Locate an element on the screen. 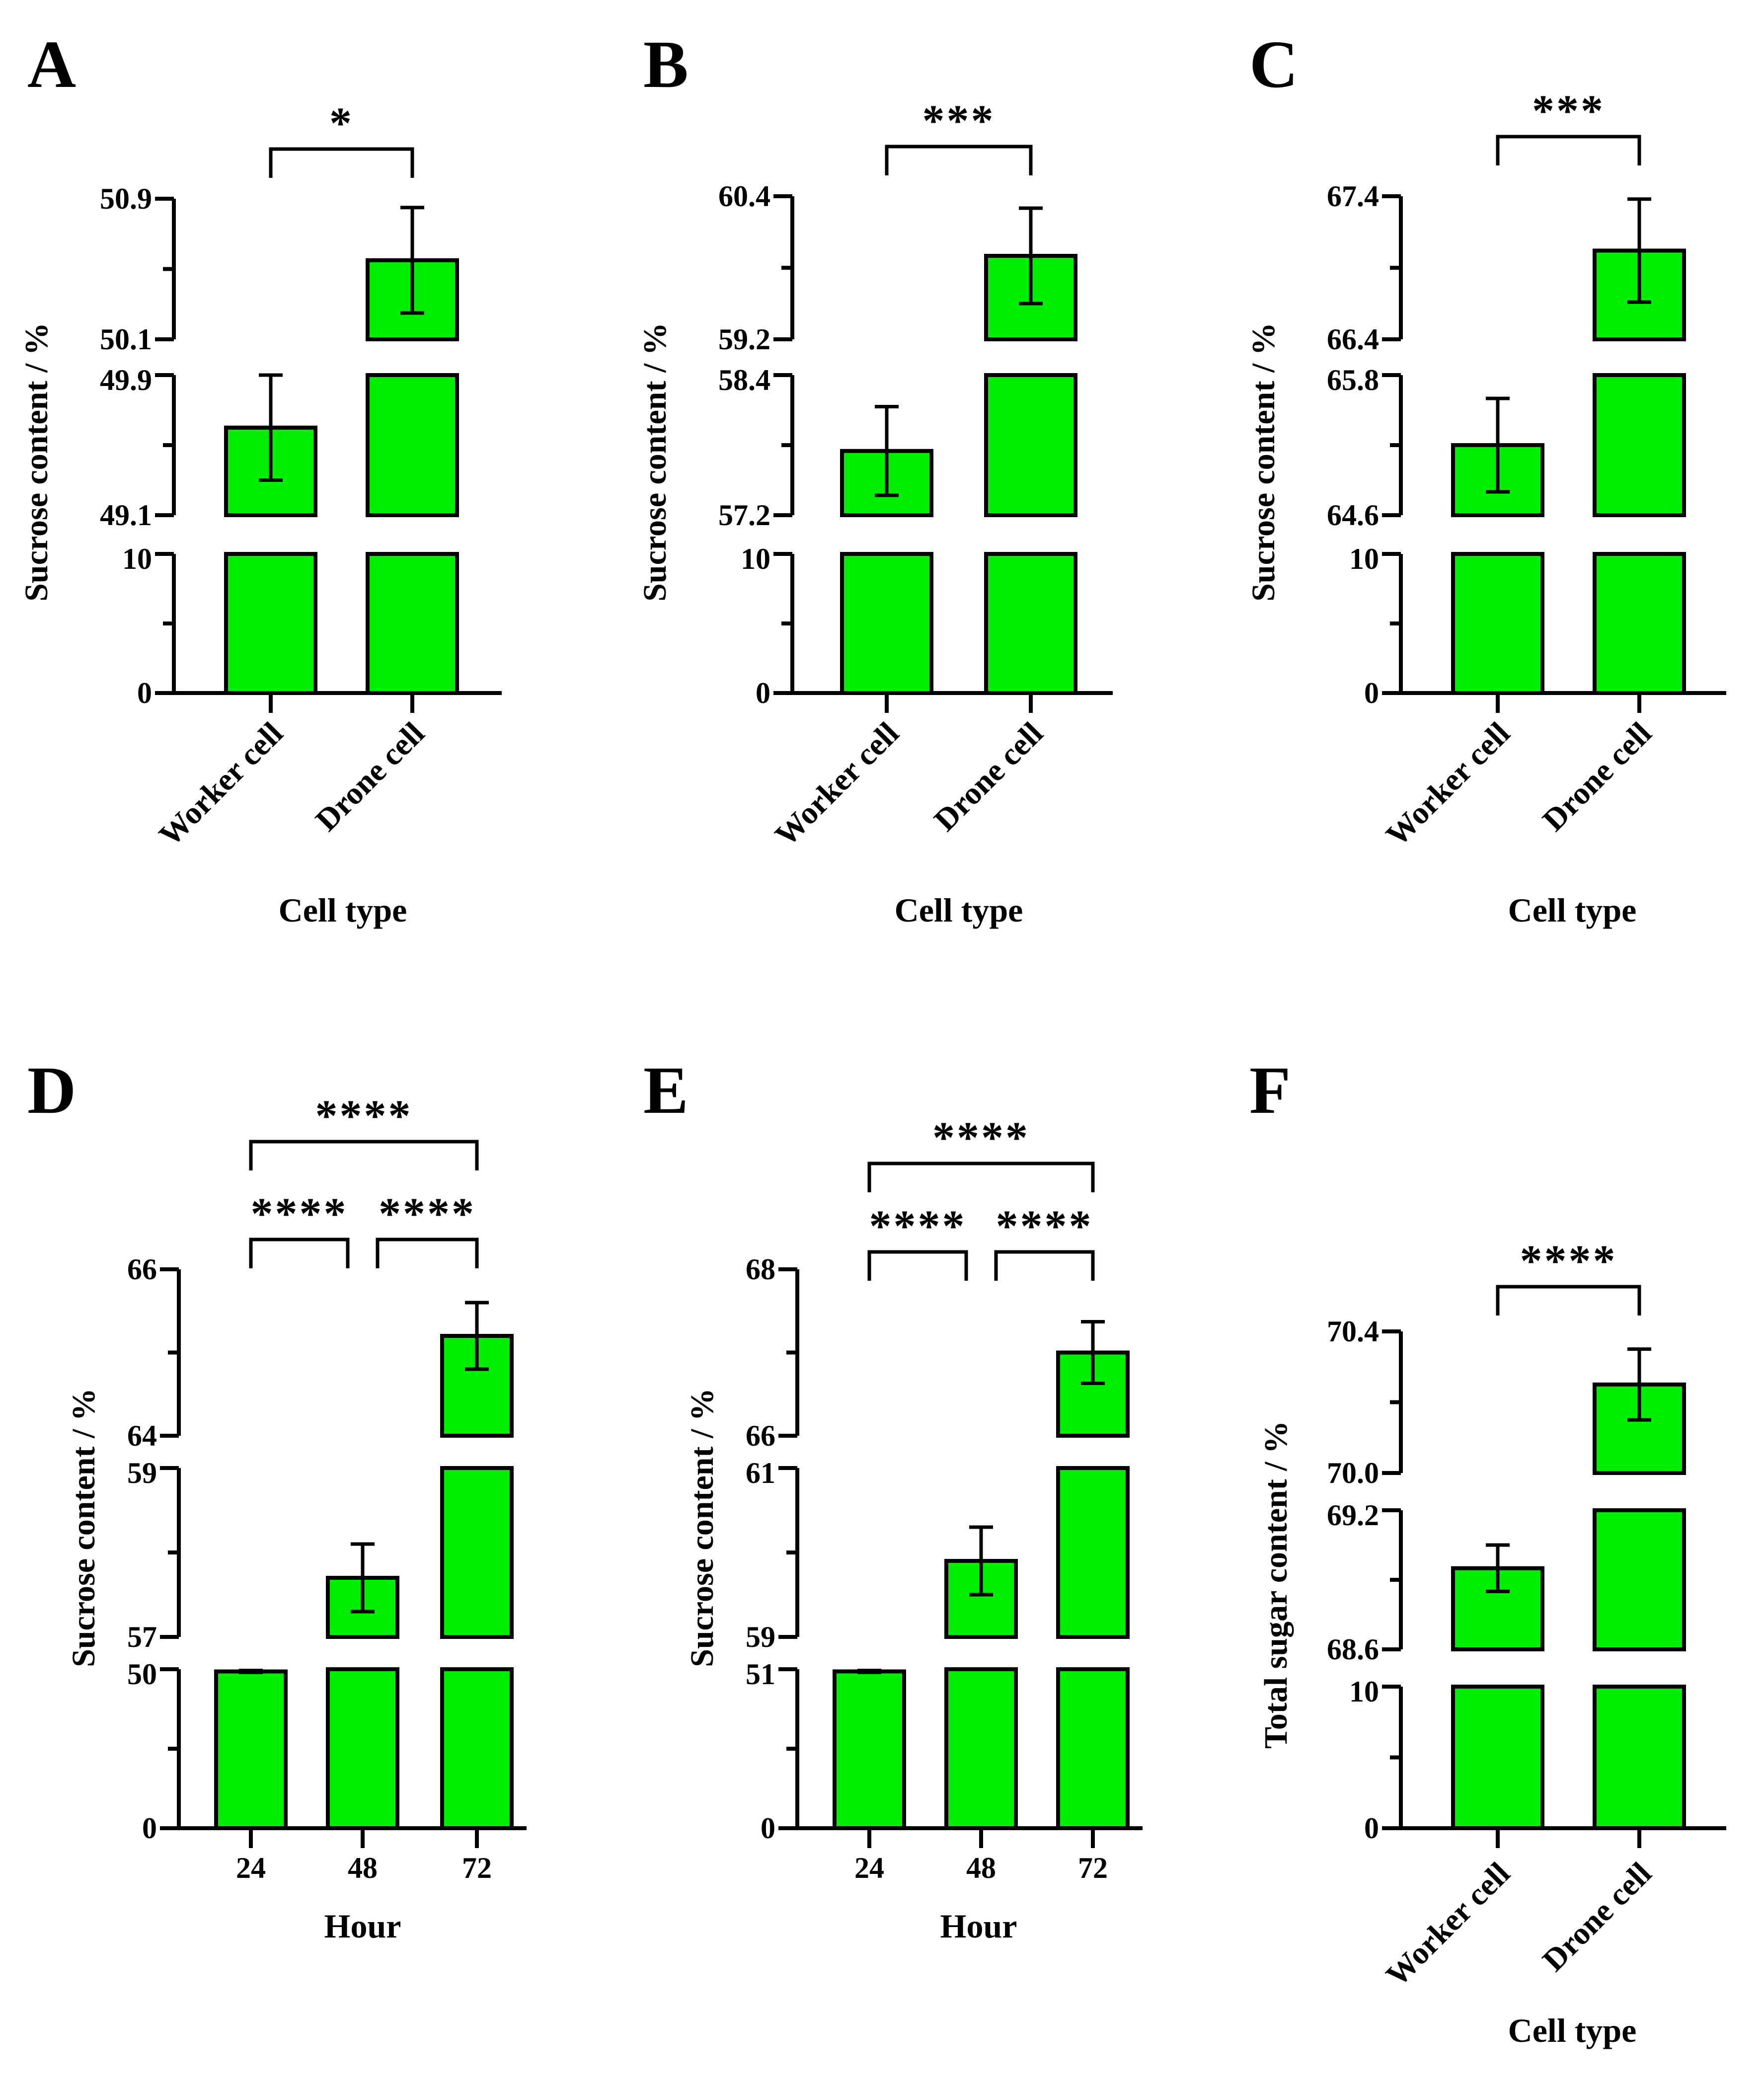  y-tick-label: 64 is located at coordinates (142, 1435).